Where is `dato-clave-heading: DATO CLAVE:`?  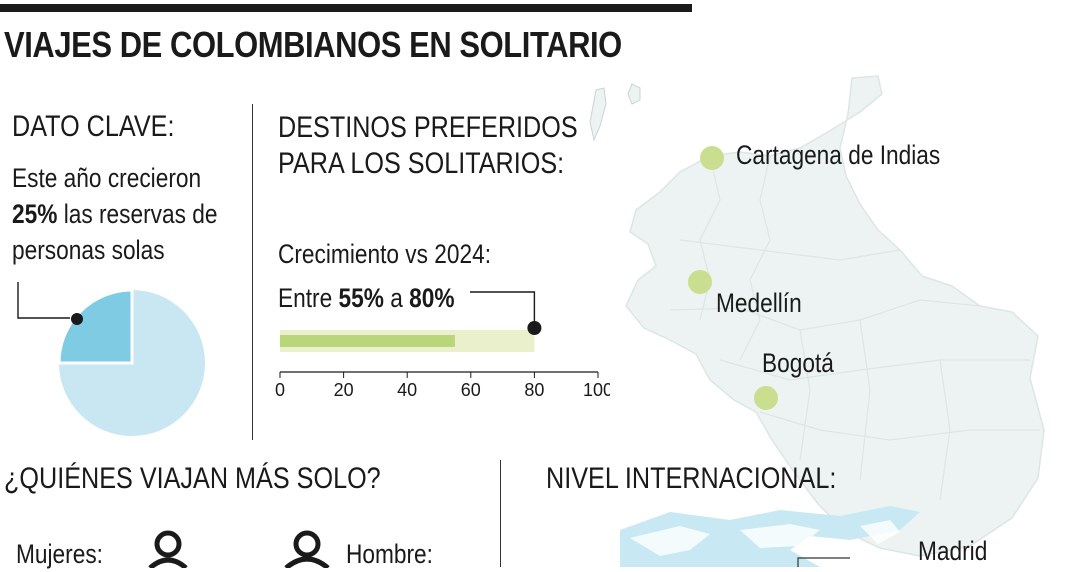
dato-clave-heading: DATO CLAVE: is located at coordinates (93, 126).